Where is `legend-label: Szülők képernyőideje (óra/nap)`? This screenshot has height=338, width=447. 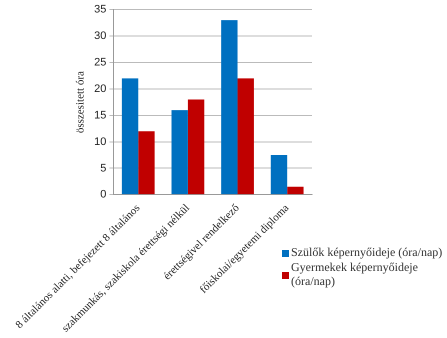
legend-label: Szülők képernyőideje (óra/nap) is located at coordinates (366, 252).